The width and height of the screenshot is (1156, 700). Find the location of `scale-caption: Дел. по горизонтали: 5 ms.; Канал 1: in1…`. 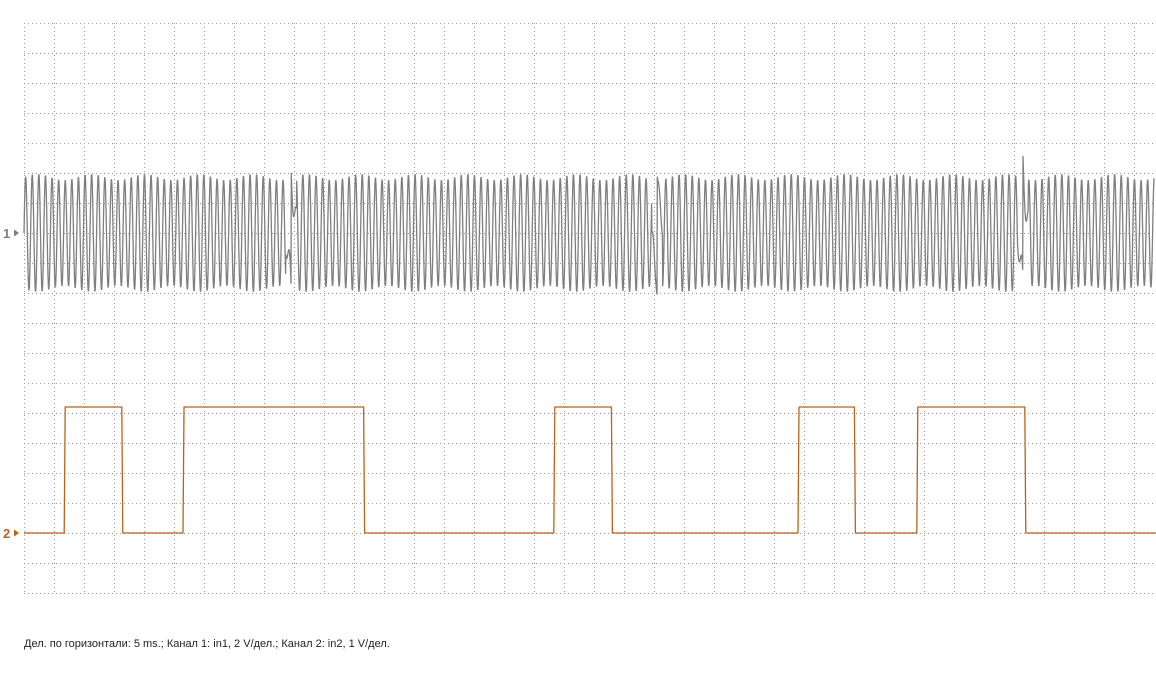

scale-caption: Дел. по горизонтали: 5 ms.; Канал 1: in1… is located at coordinates (207, 644).